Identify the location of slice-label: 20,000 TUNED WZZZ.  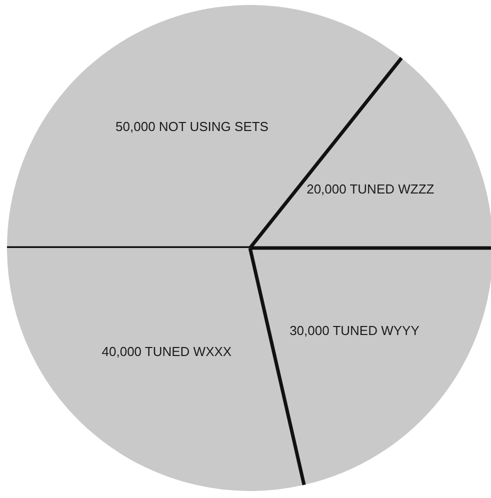
(370, 188).